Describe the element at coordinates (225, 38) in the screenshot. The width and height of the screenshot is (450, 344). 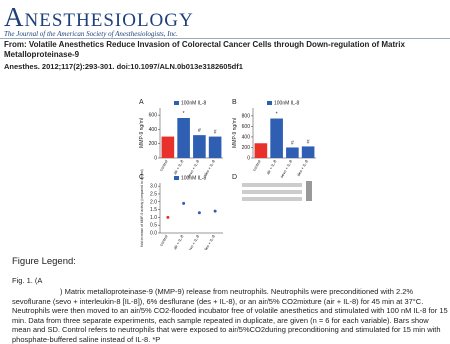
I see `divider` at that location.